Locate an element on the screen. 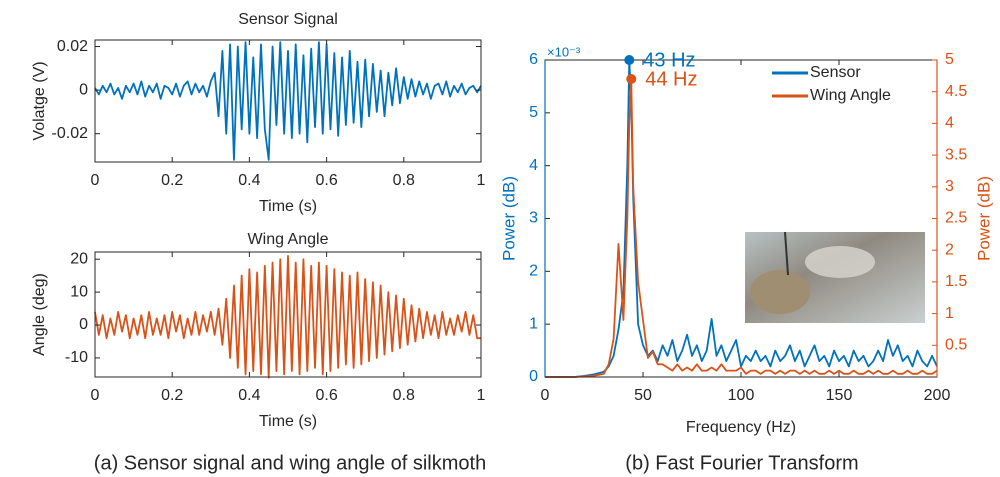 The image size is (1000, 477). annotation-label: 44 Hz is located at coordinates (671, 79).